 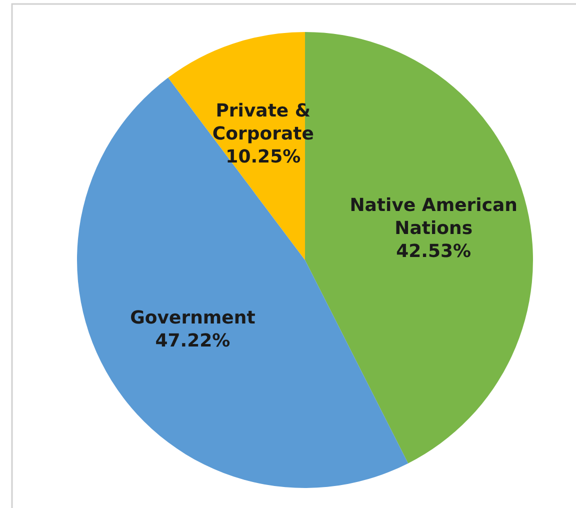 I want to click on data-label: 42.53%, so click(x=434, y=251).